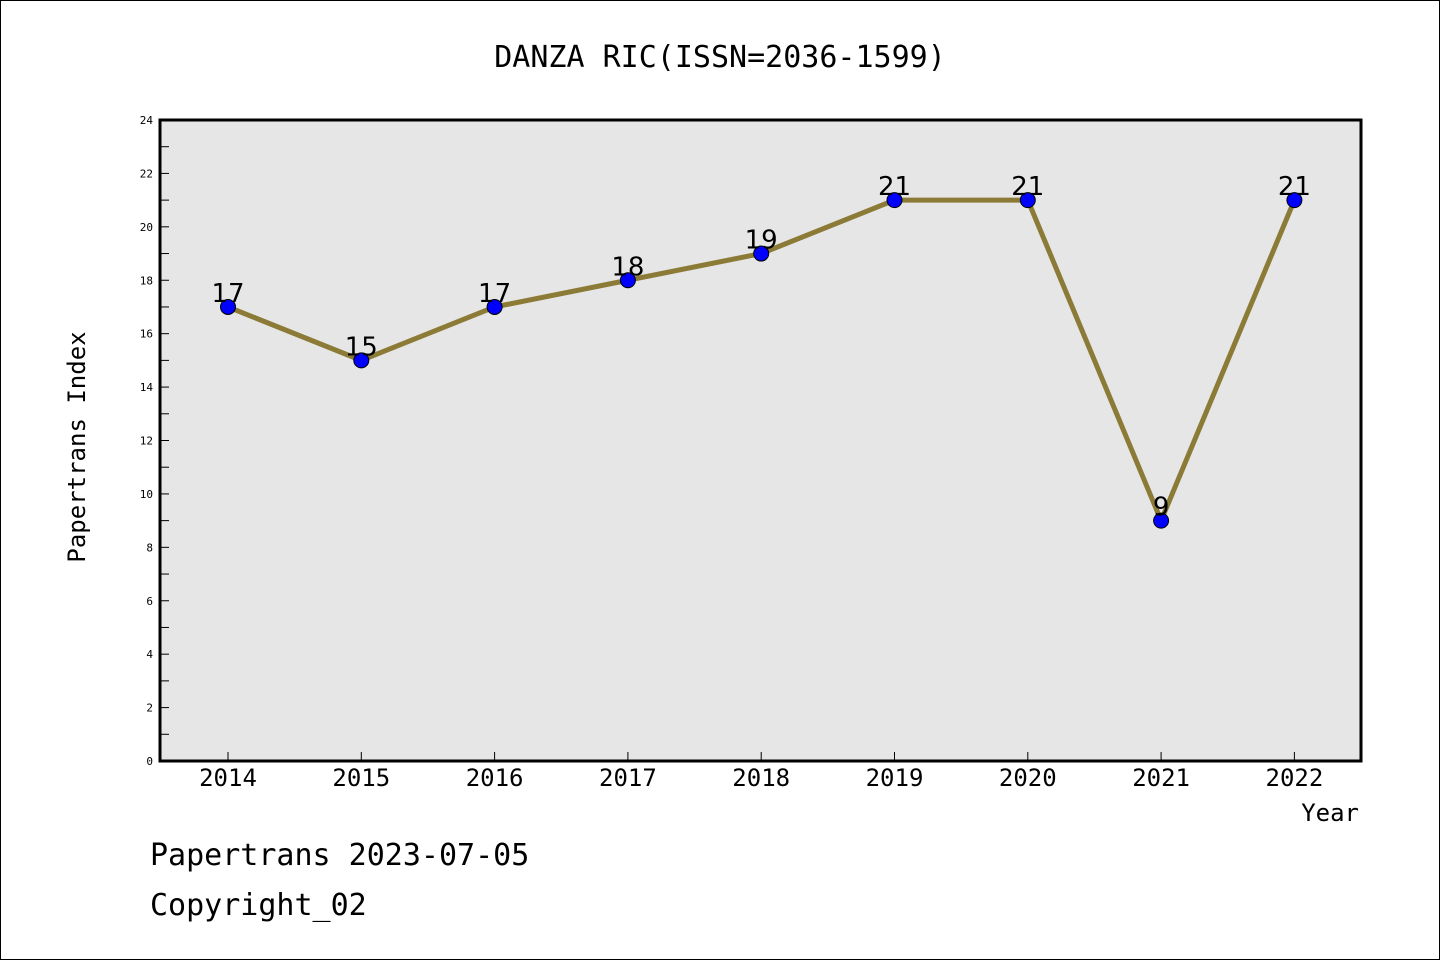  I want to click on y-tick-label: 4, so click(149, 654).